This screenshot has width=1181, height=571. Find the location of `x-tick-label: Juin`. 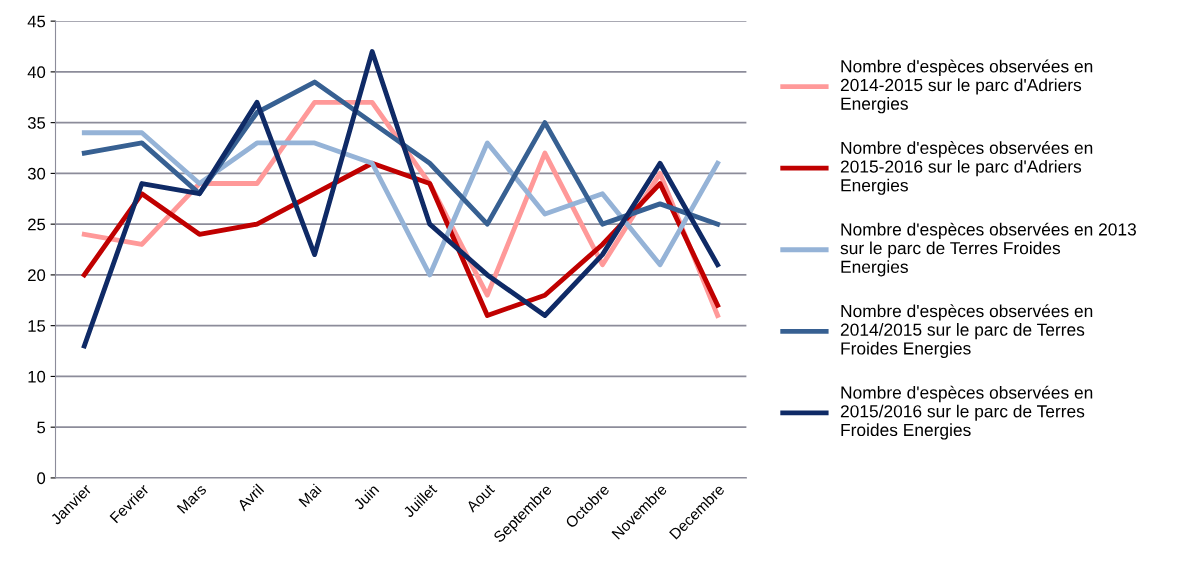

x-tick-label: Juin is located at coordinates (366, 497).